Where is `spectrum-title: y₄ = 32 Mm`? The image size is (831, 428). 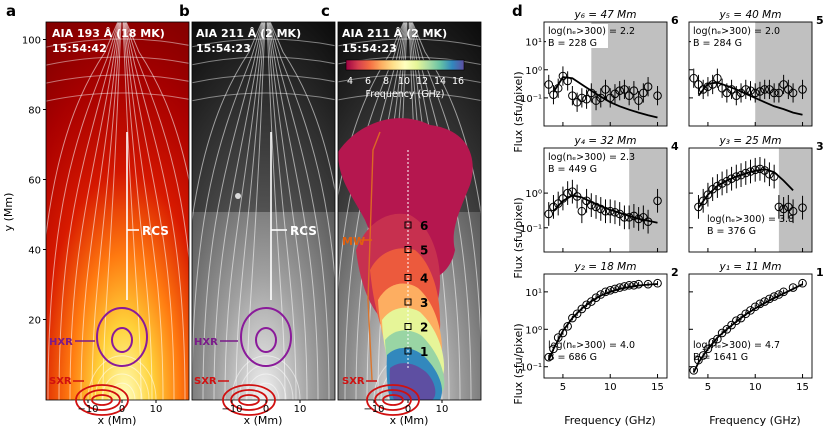 spectrum-title: y₄ = 32 Mm is located at coordinates (605, 141).